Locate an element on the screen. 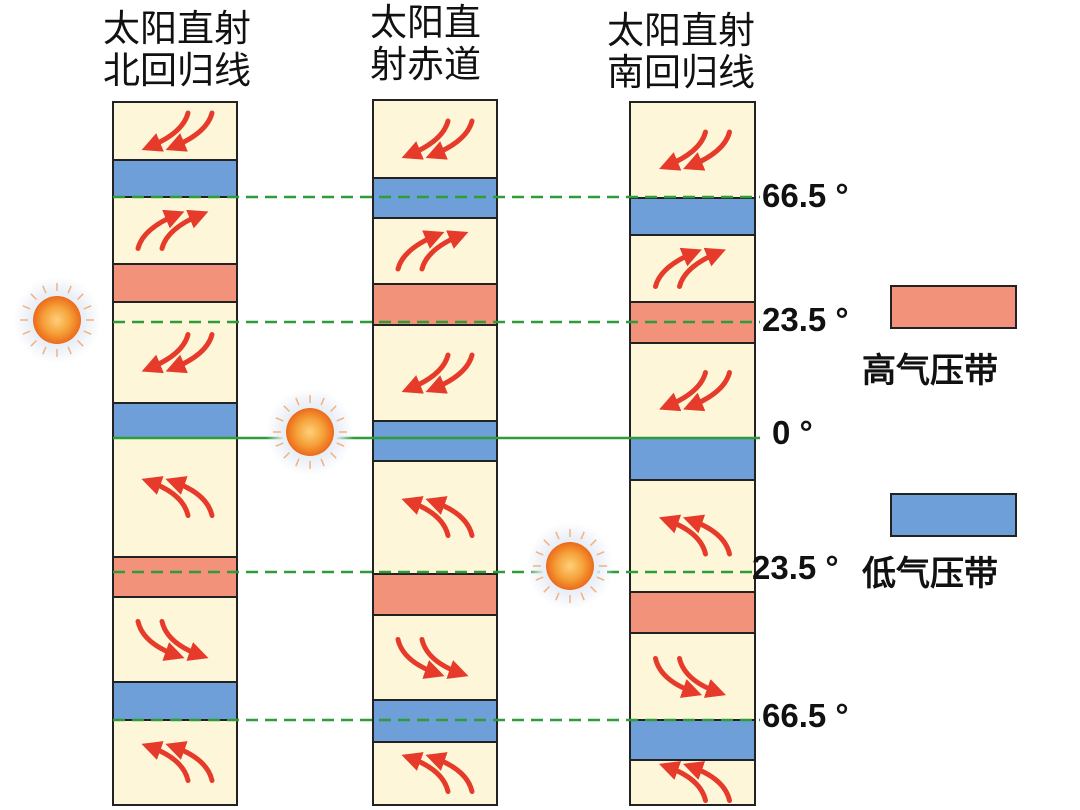 The height and width of the screenshot is (810, 1080). column-title-line: 北回归线 is located at coordinates (177, 70).